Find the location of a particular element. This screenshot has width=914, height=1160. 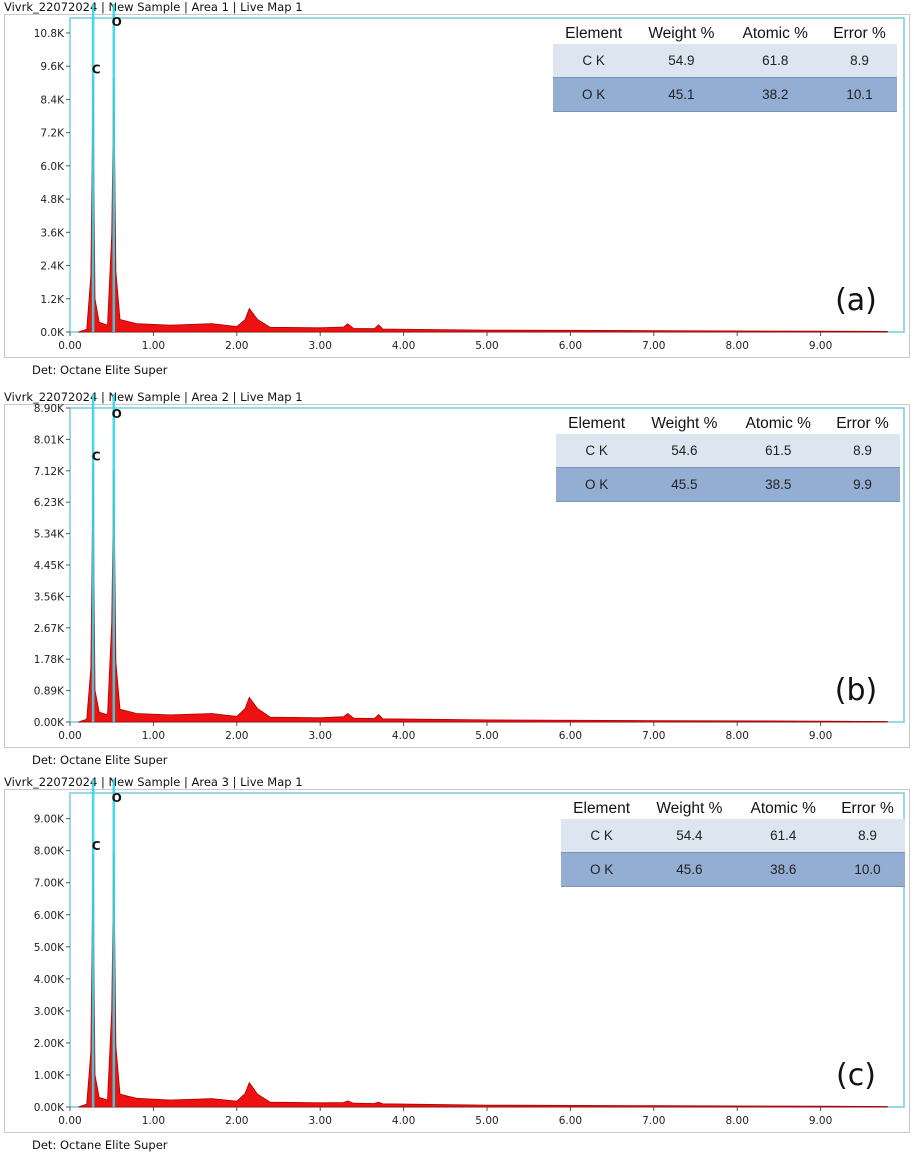

y-tick-label: 10.8K is located at coordinates (49, 34).